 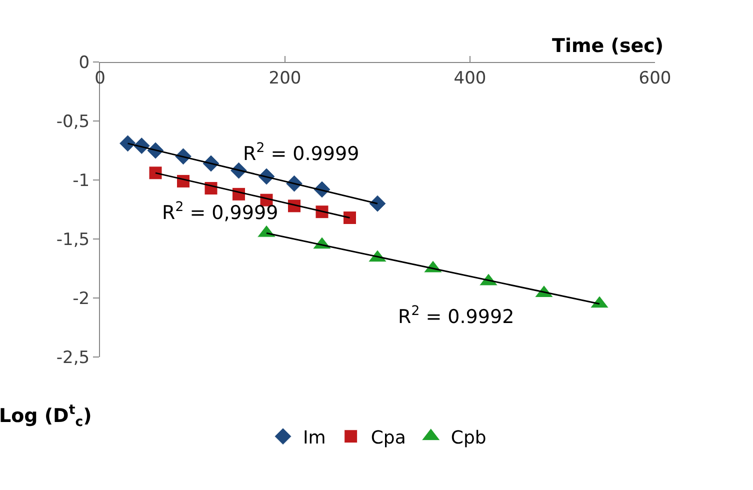 I want to click on y-tick-label: 0, so click(x=84, y=62).